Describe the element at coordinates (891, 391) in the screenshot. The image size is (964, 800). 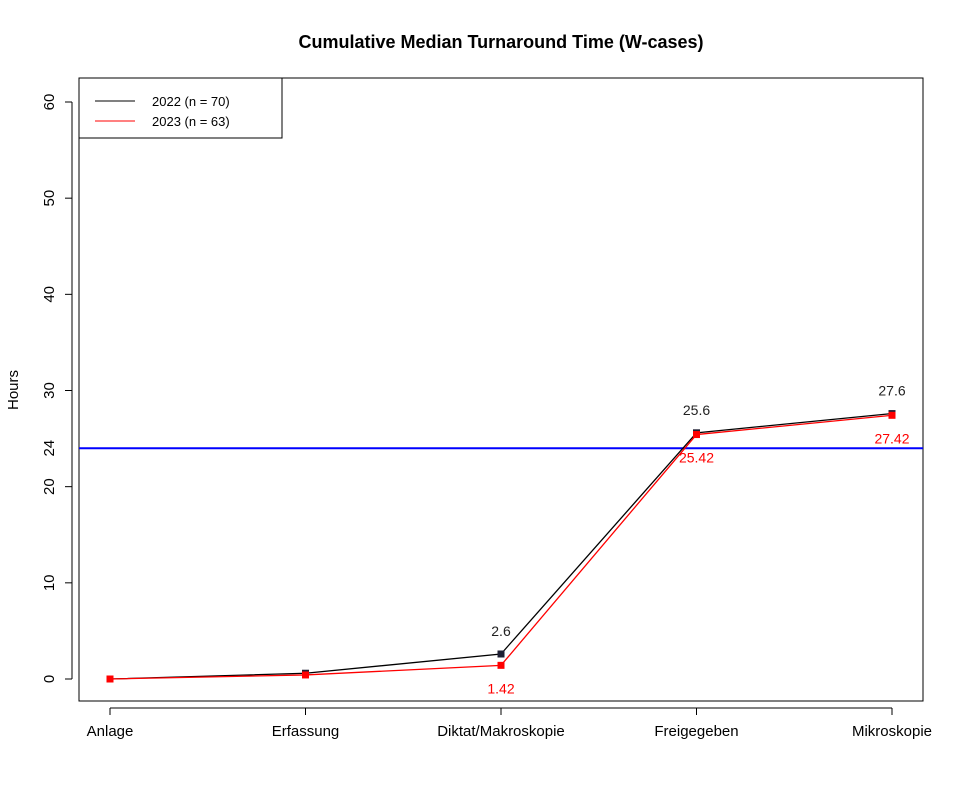
I see `data-label: 27.6` at that location.